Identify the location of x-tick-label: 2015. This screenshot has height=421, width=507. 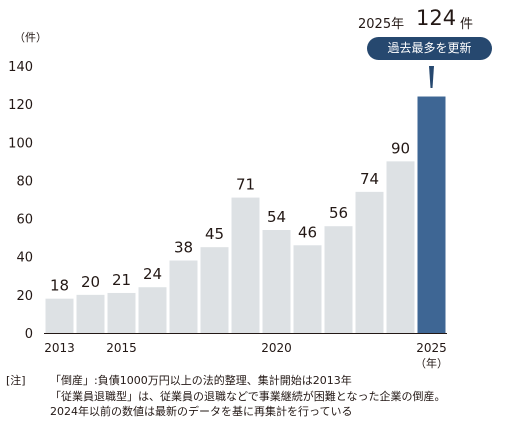
(121, 348).